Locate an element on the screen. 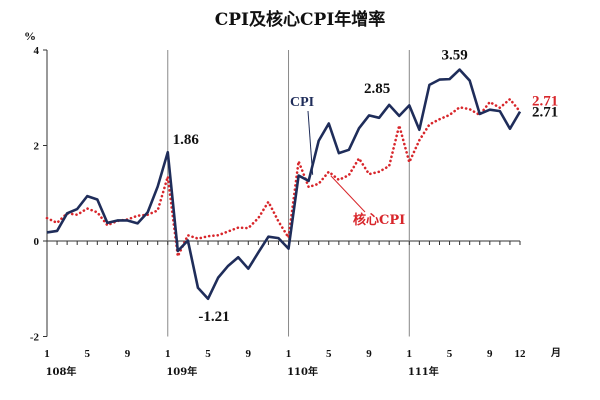 This screenshot has width=600, height=400. data-label: 2.85 is located at coordinates (377, 89).